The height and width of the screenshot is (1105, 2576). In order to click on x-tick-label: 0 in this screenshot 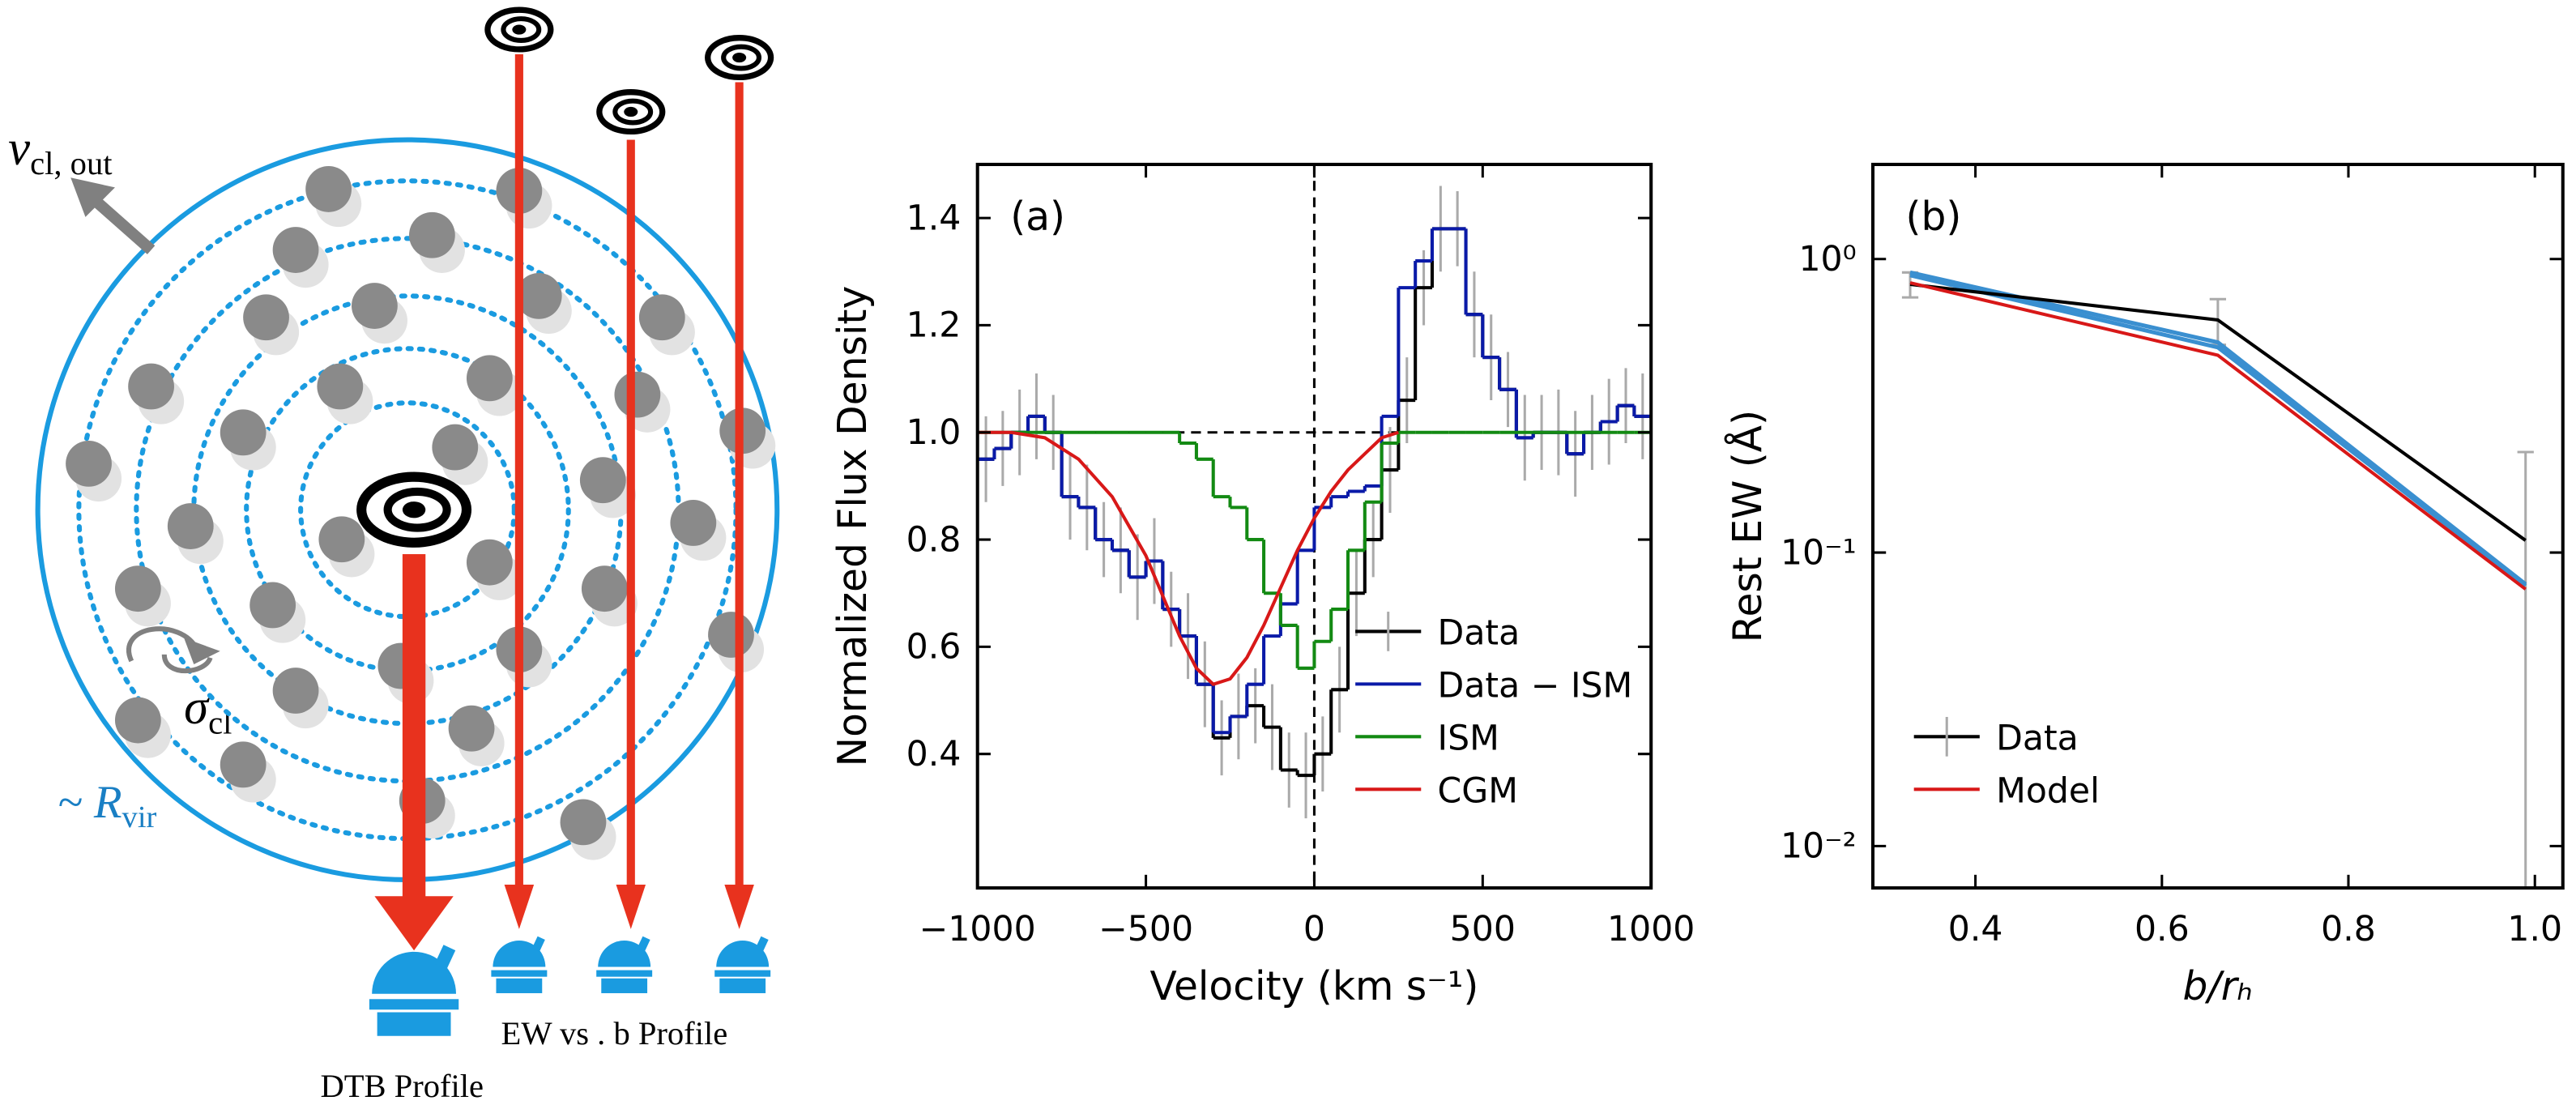, I will do `click(1314, 929)`.